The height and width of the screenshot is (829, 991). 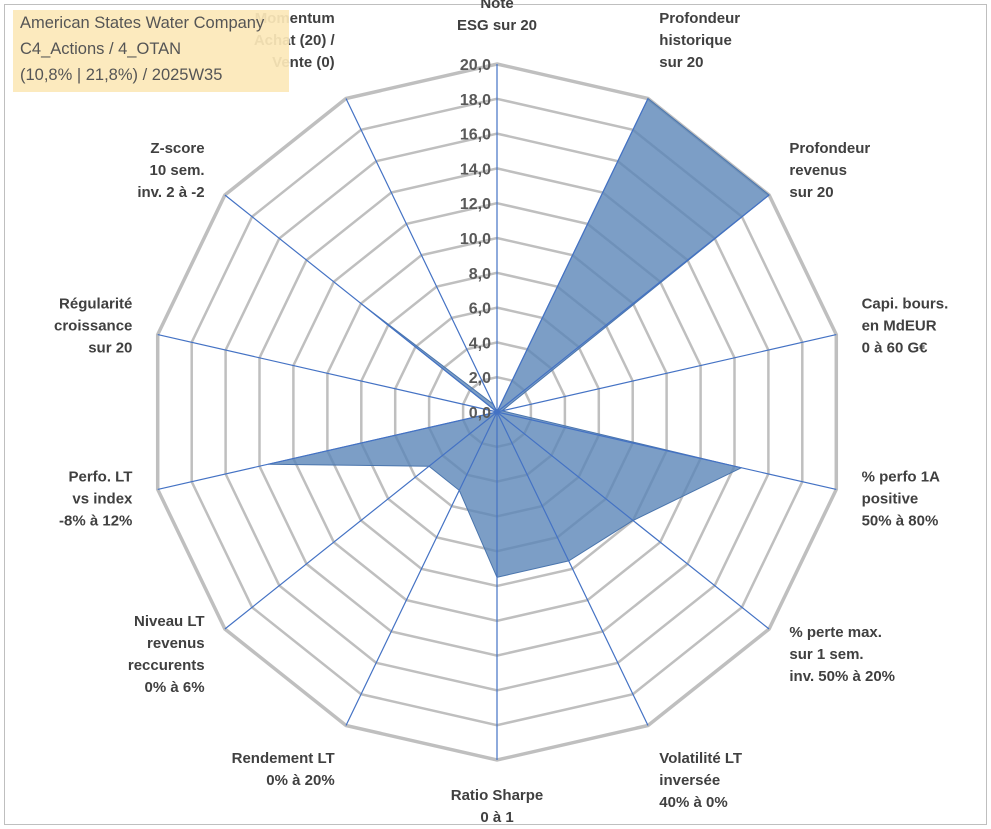 What do you see at coordinates (101, 476) in the screenshot?
I see `axis-label: Perfo. LT` at bounding box center [101, 476].